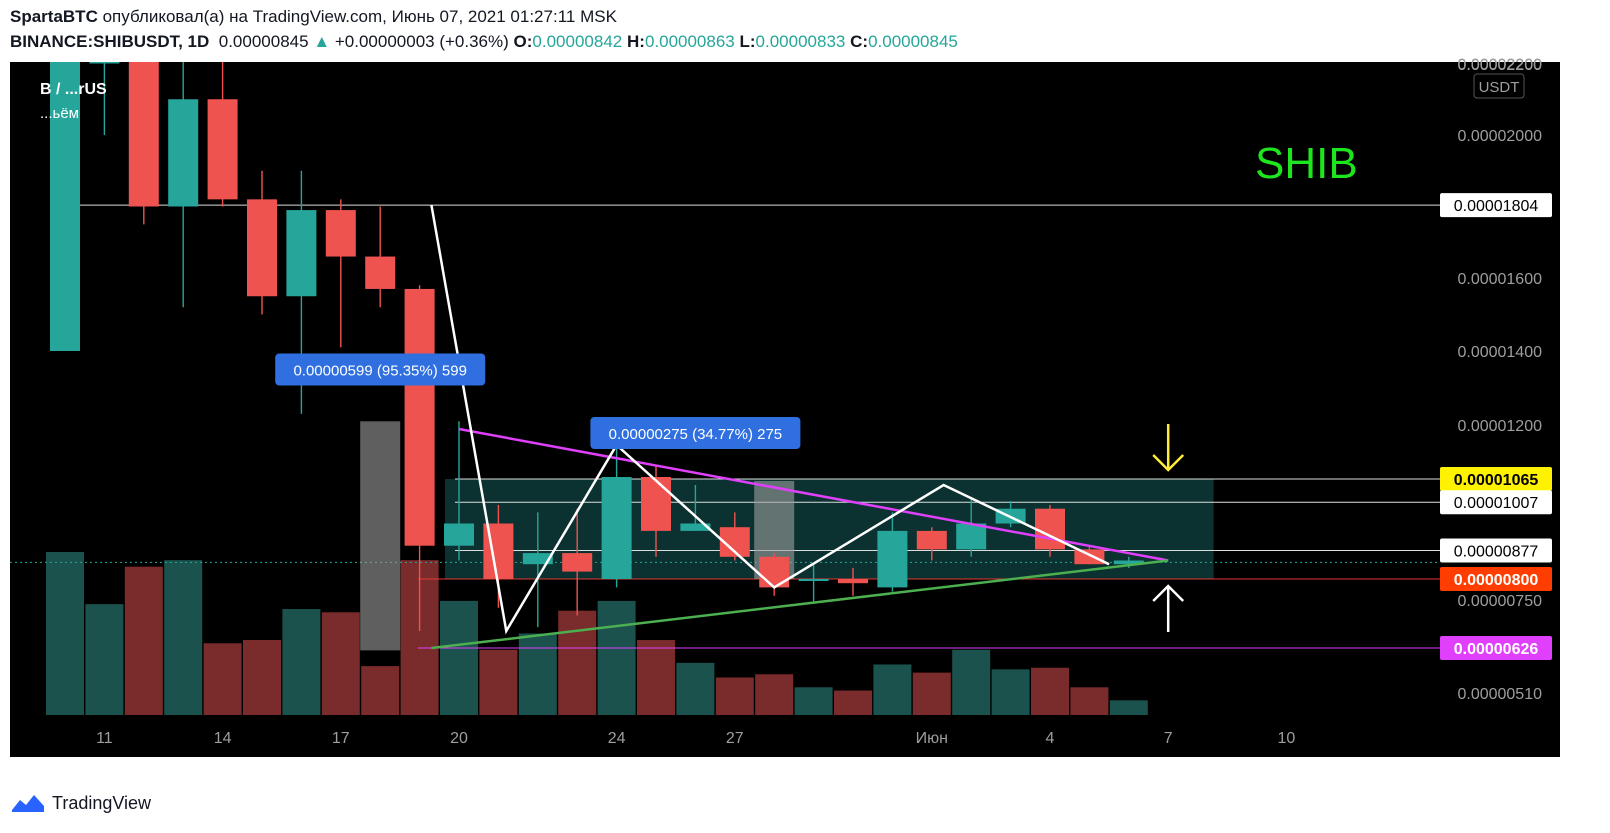 Image resolution: width=1610 pixels, height=833 pixels. I want to click on time-axis-tick: 11, so click(104, 738).